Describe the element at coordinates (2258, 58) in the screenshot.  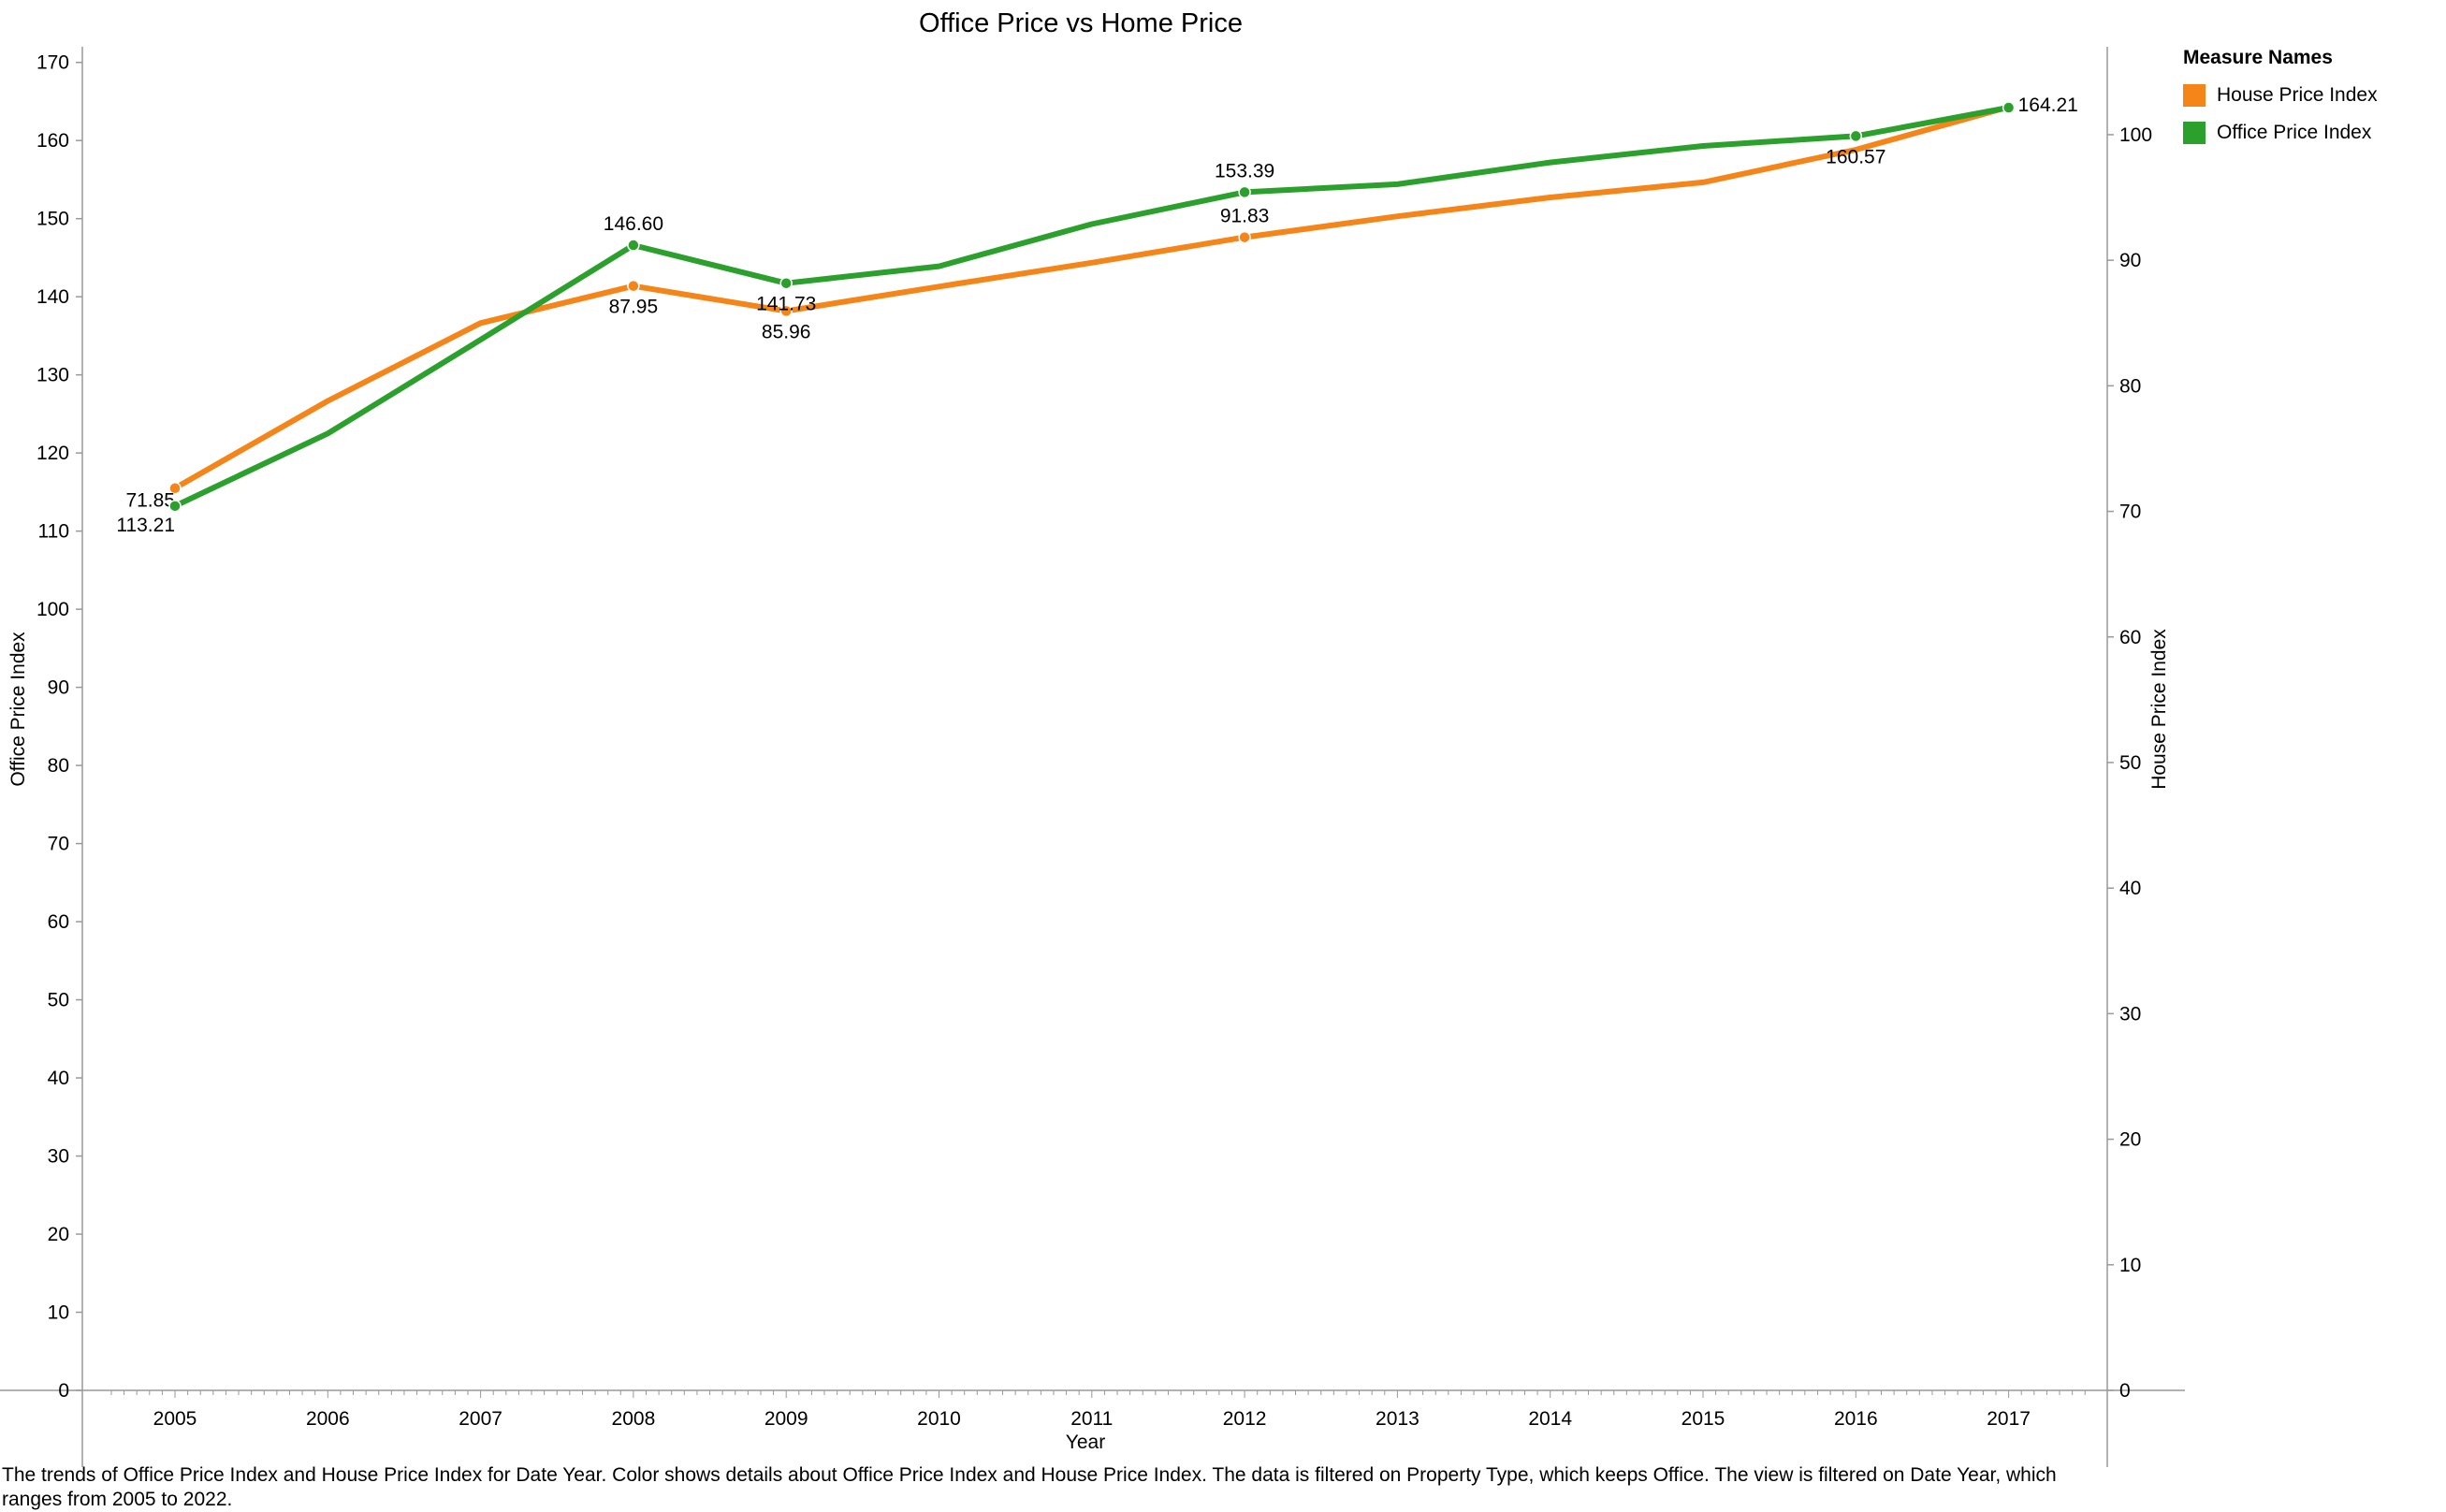
I see `legend-title: Measure Names` at that location.